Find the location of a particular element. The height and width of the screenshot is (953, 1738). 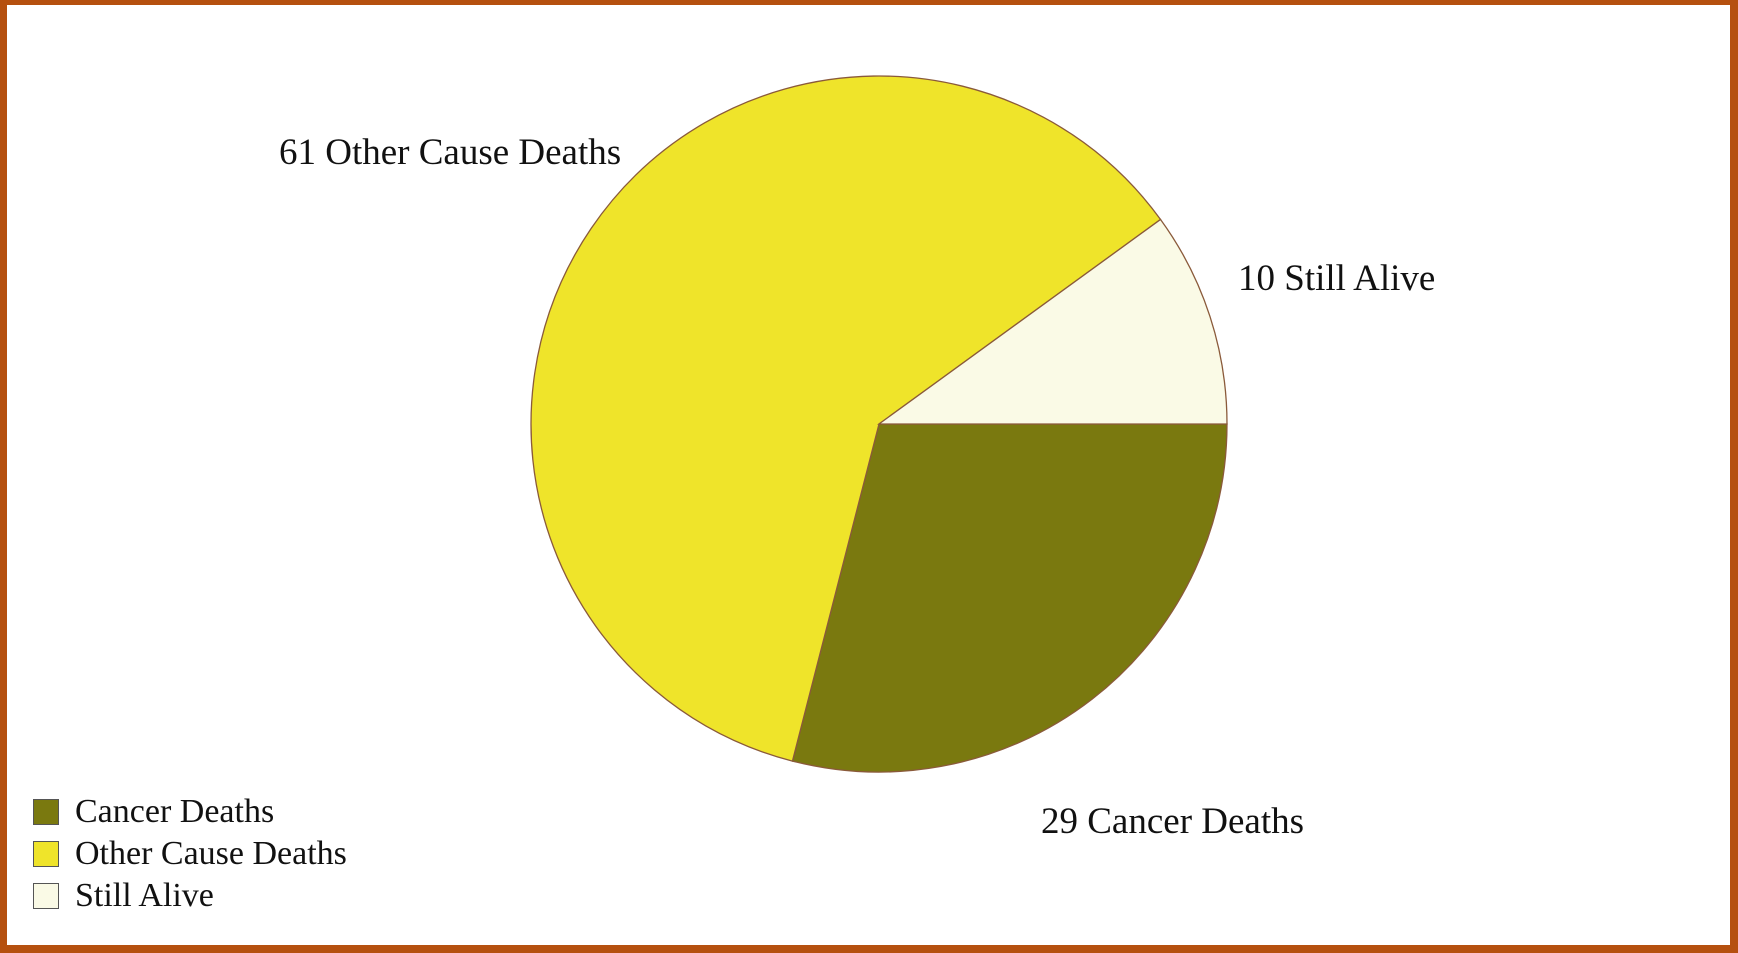

slice-label-still-alive: 10 Still Alive is located at coordinates (1336, 278).